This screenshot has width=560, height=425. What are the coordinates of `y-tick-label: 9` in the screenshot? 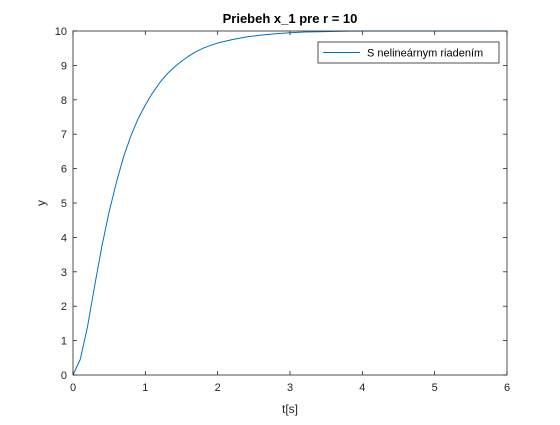 It's located at (64, 66).